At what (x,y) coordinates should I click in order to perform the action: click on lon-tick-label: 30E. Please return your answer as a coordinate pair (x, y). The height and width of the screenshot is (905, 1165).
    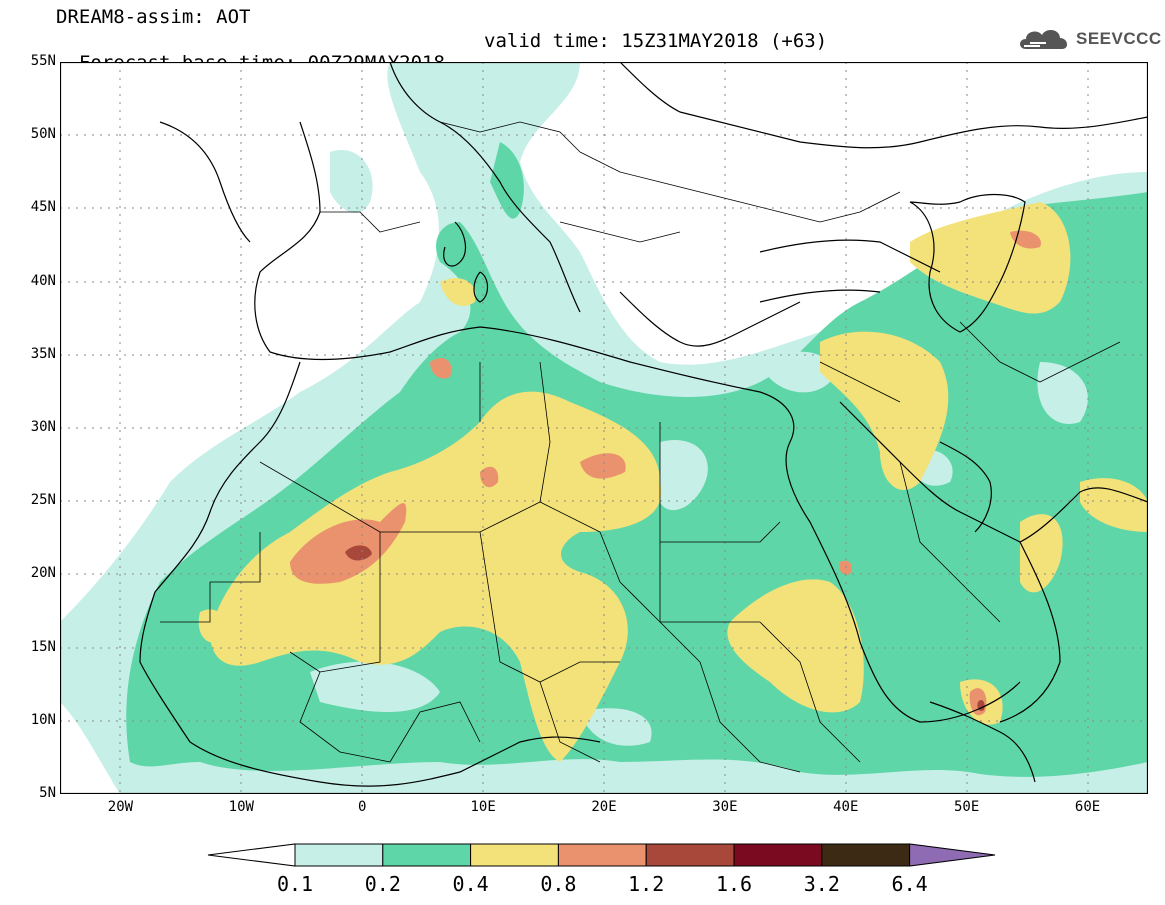
    Looking at the image, I should click on (725, 807).